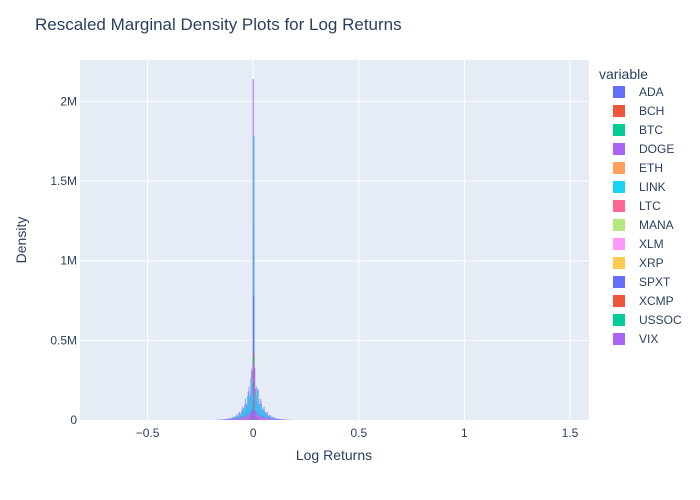 The width and height of the screenshot is (700, 500). Describe the element at coordinates (73, 420) in the screenshot. I see `y-tick-label: 0` at that location.